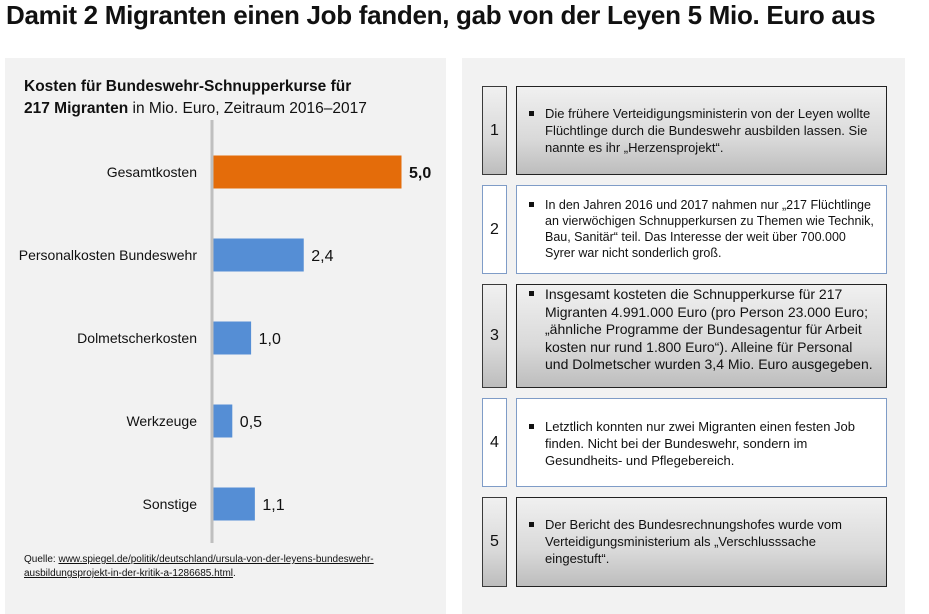 This screenshot has width=929, height=614. What do you see at coordinates (270, 339) in the screenshot?
I see `value-label: 1,0` at bounding box center [270, 339].